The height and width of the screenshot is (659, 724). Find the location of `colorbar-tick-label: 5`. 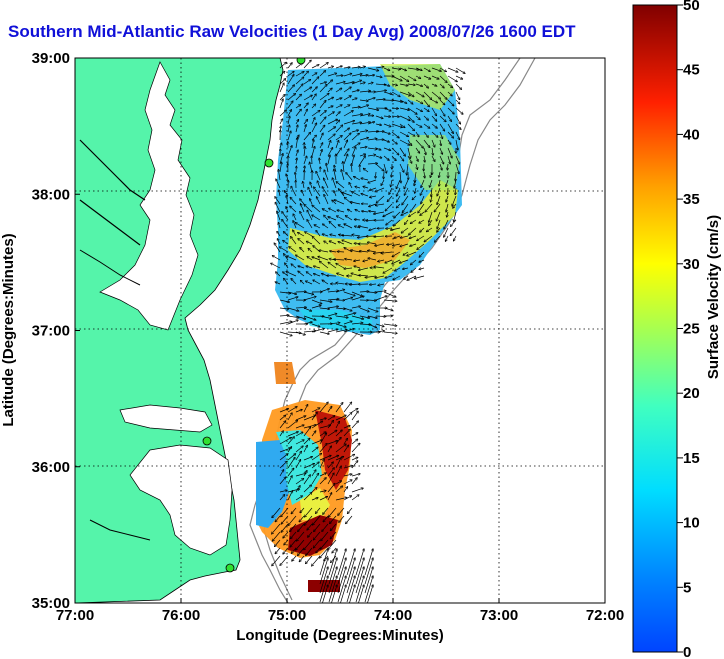

colorbar-tick-label: 5 is located at coordinates (687, 587).